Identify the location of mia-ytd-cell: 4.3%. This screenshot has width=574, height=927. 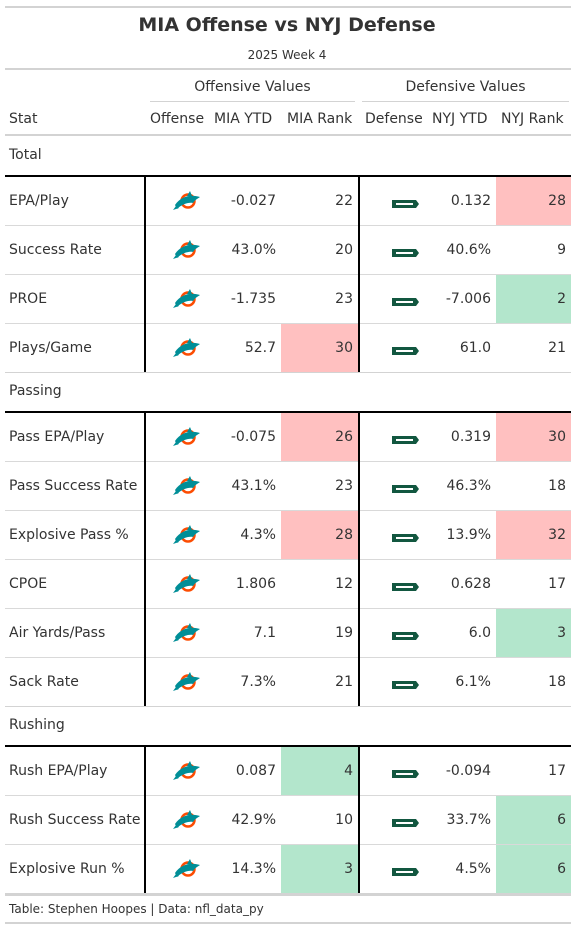
(258, 535).